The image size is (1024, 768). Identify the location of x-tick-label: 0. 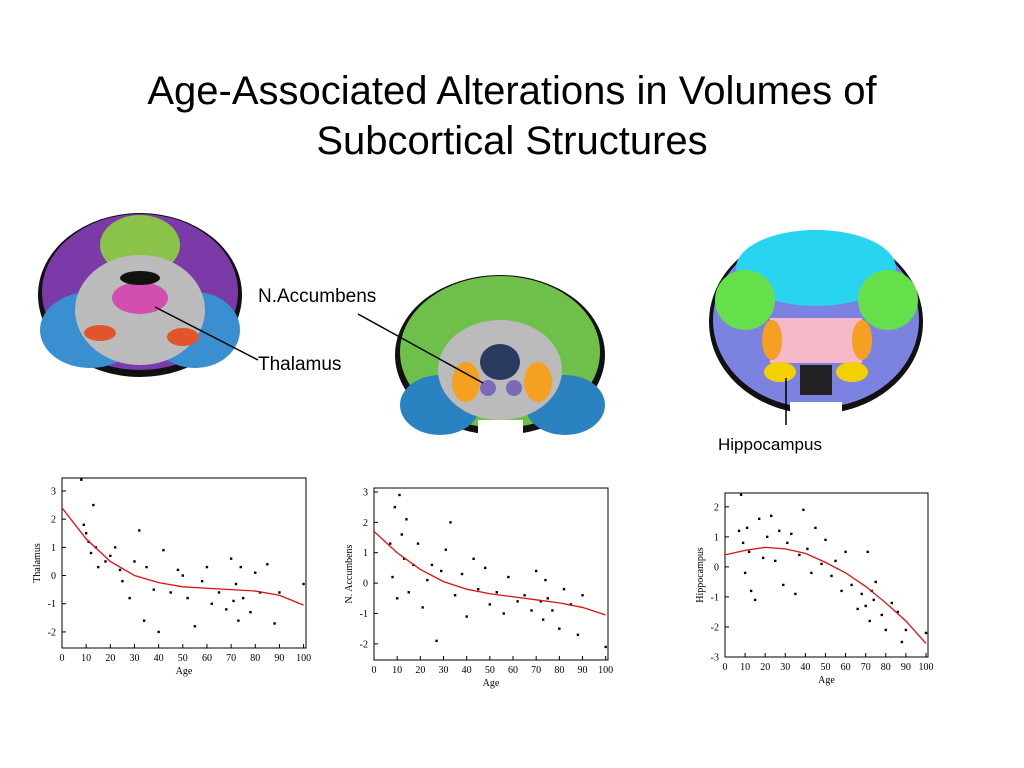
(374, 670).